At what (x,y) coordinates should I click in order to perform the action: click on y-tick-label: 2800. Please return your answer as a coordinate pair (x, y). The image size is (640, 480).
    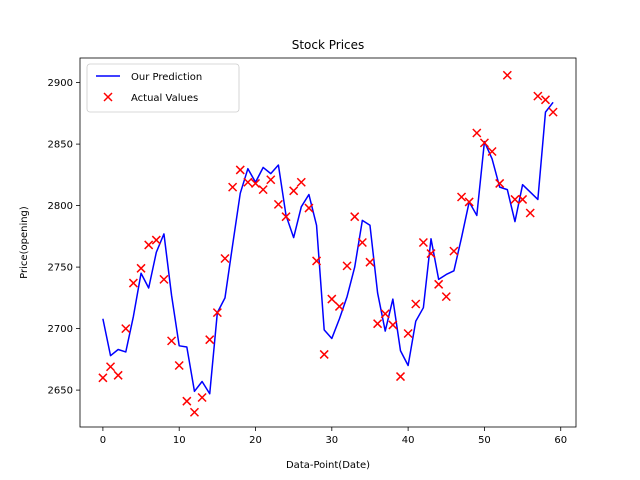
    Looking at the image, I should click on (60, 206).